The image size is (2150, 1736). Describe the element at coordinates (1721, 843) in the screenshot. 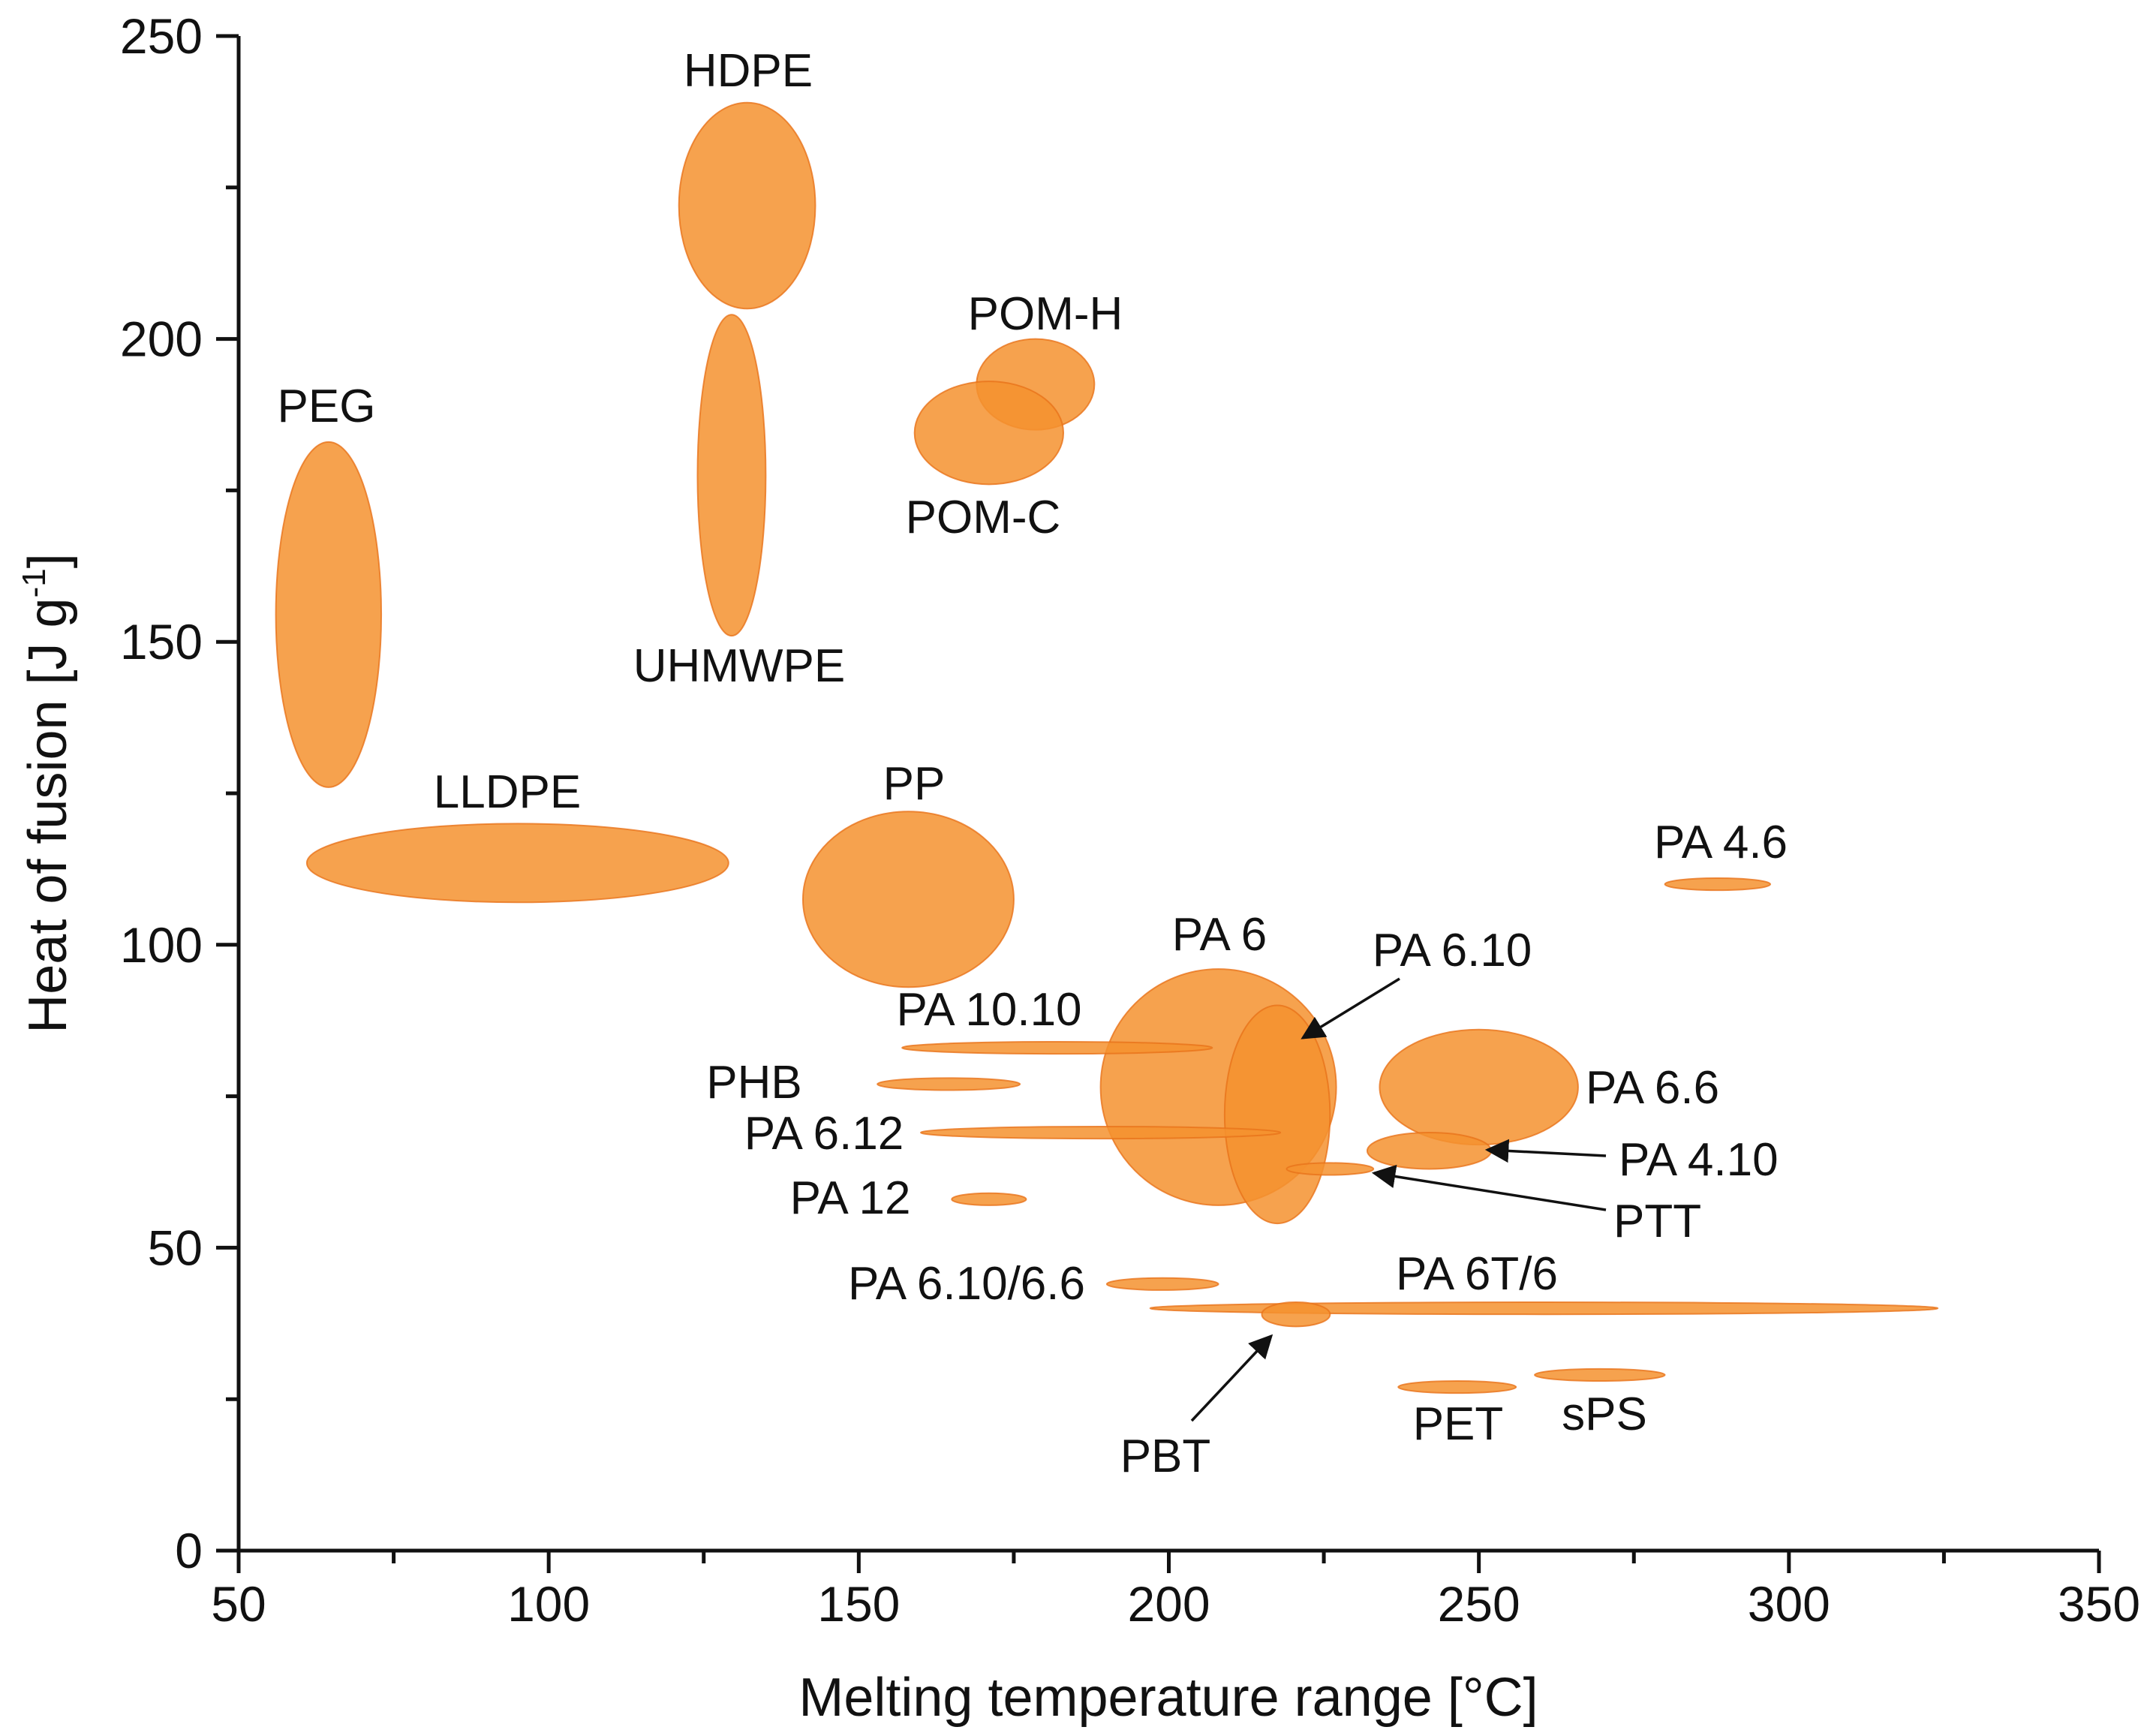

I see `label-pa-4-6: PA 4.6` at that location.